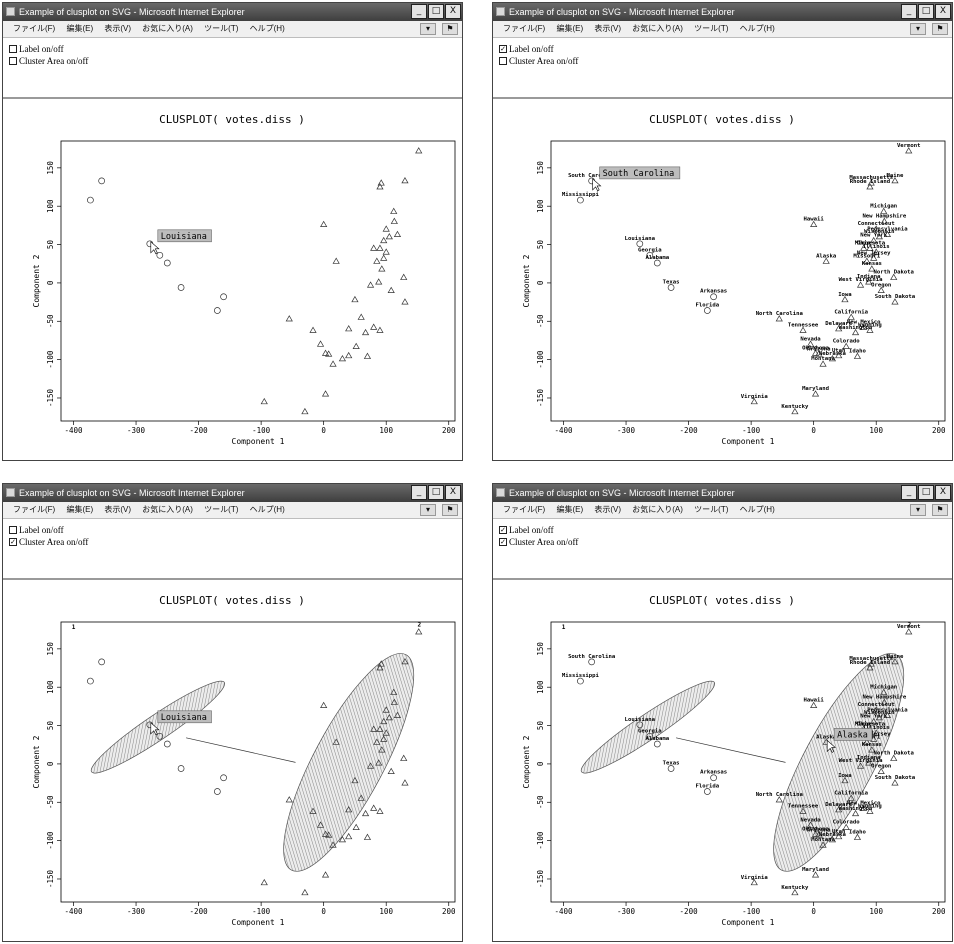 The width and height of the screenshot is (954, 944). Describe the element at coordinates (751, 430) in the screenshot. I see `x-tick-label: -100` at that location.